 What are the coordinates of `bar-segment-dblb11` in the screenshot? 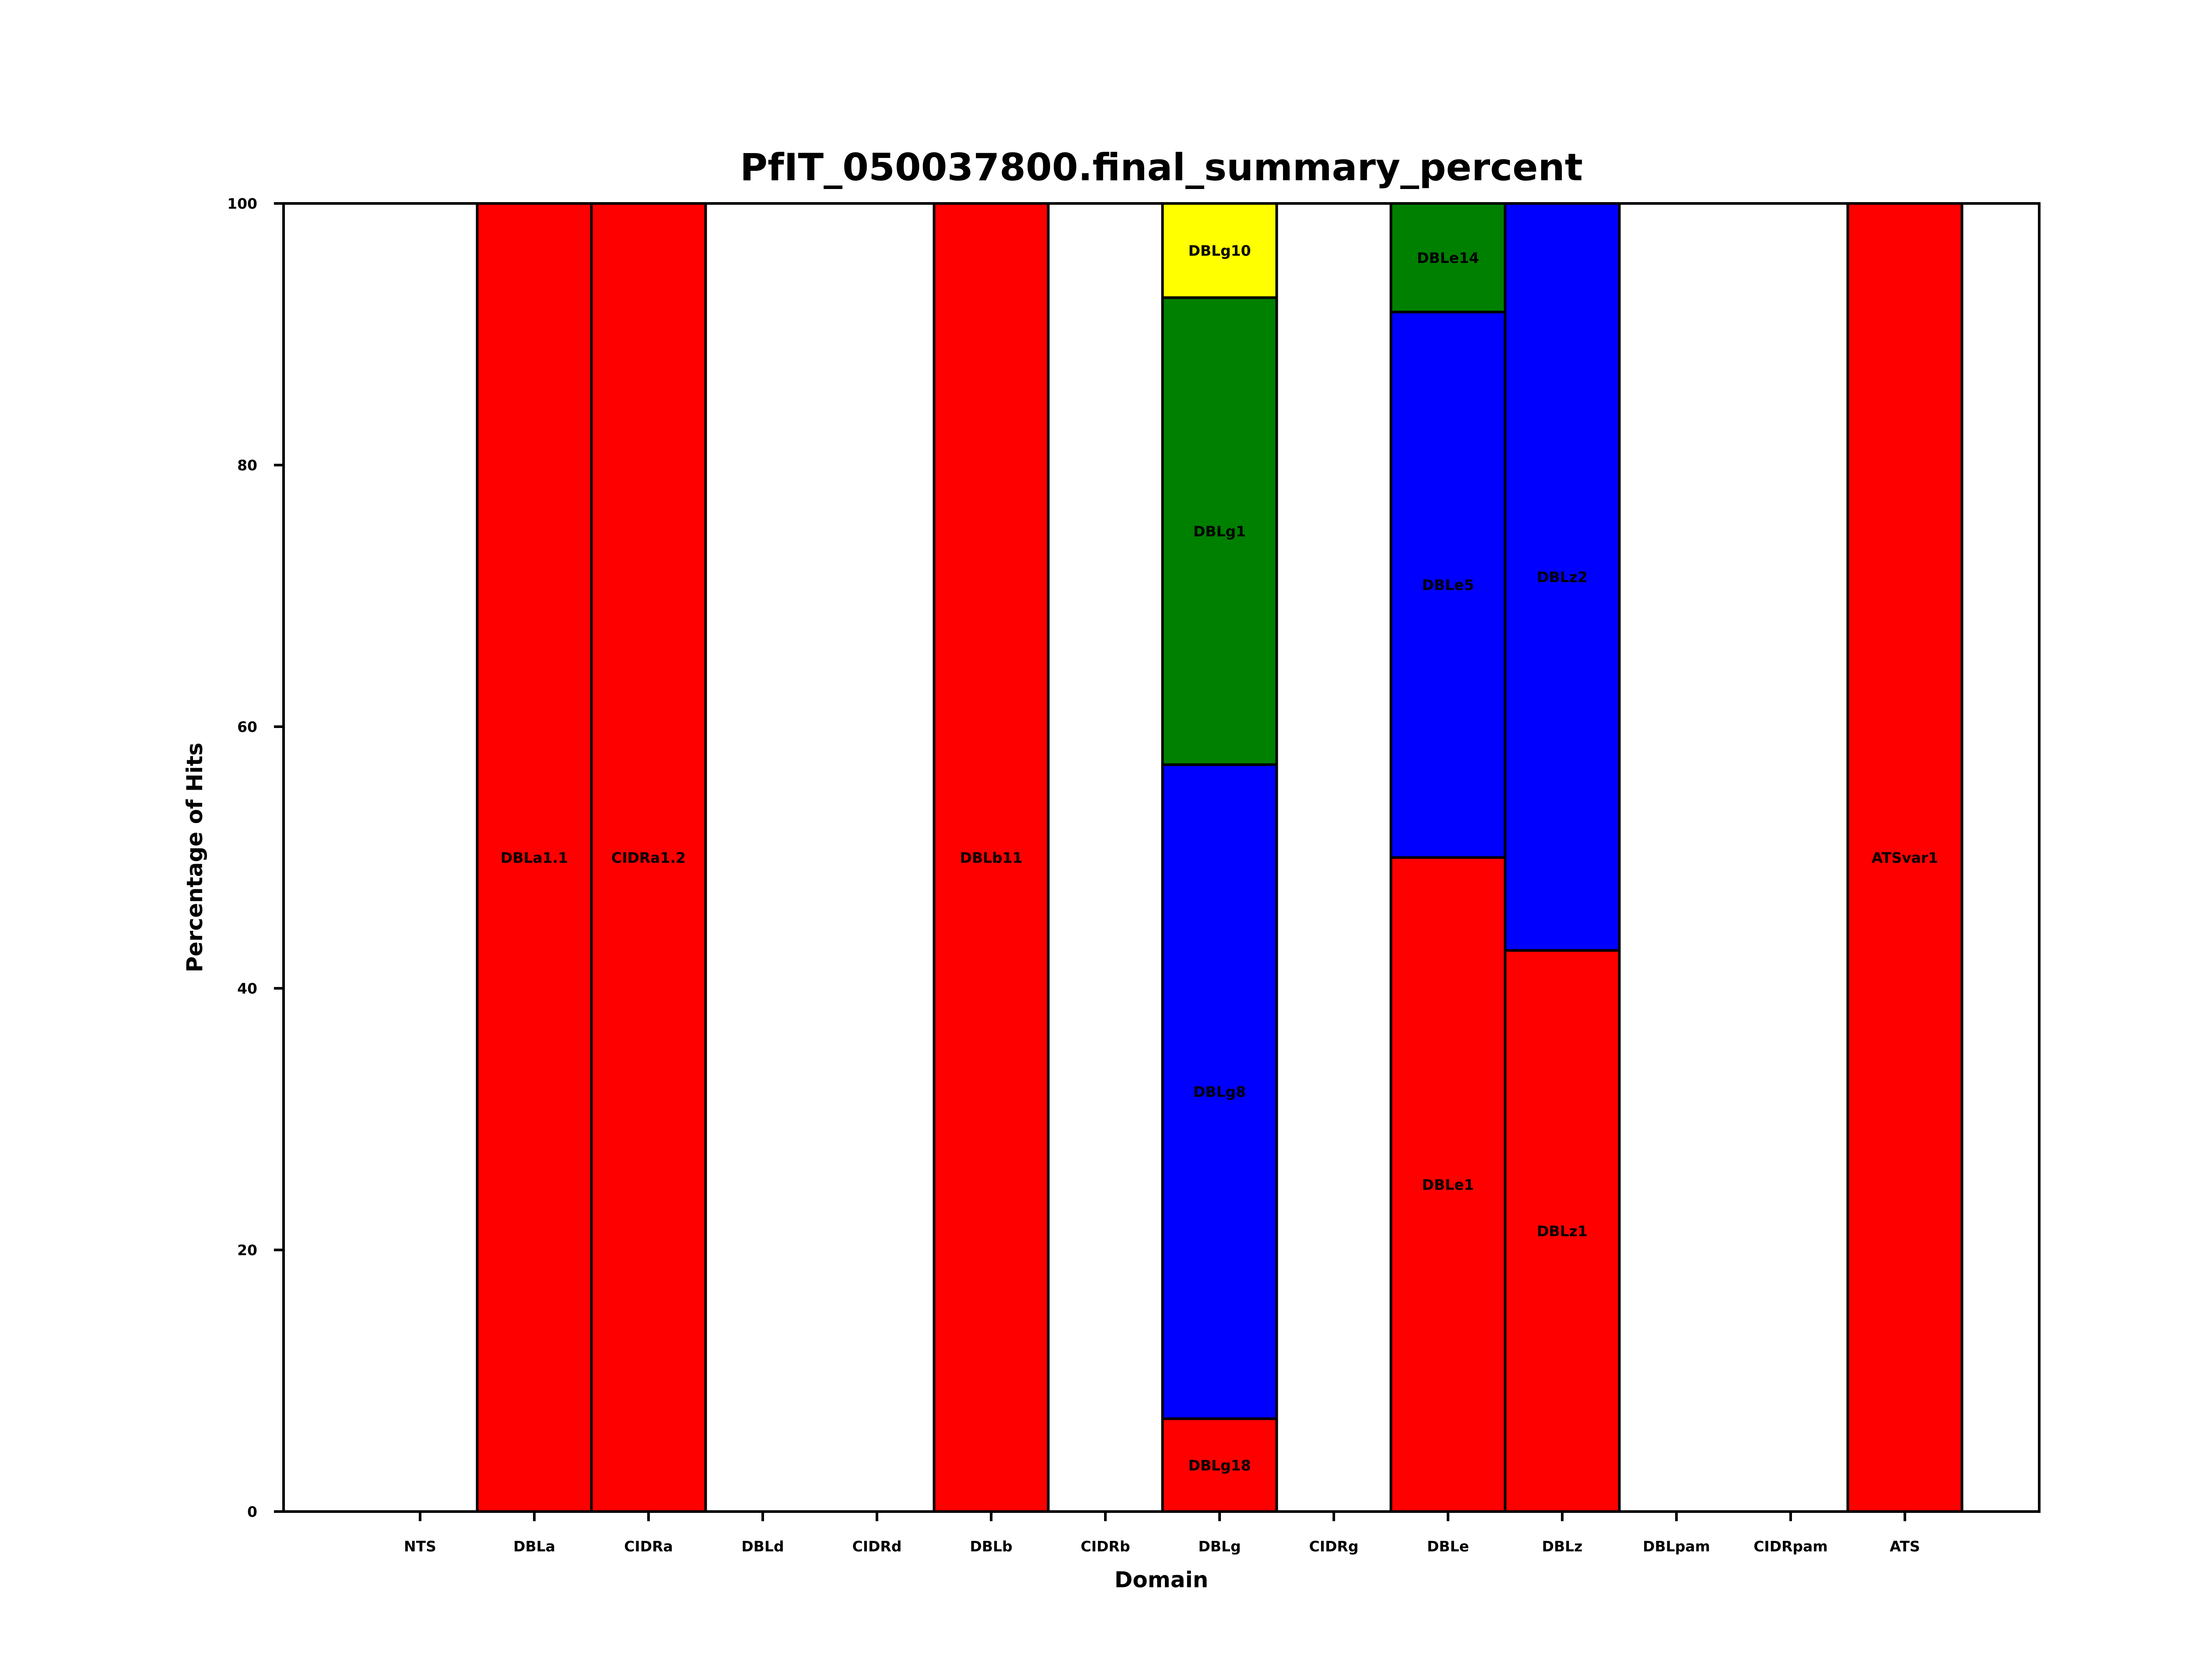 It's located at (992, 857).